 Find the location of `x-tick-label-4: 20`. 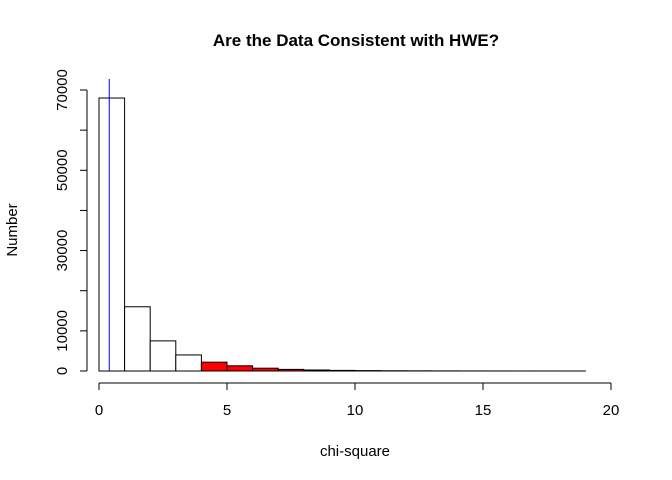

x-tick-label-4: 20 is located at coordinates (611, 410).